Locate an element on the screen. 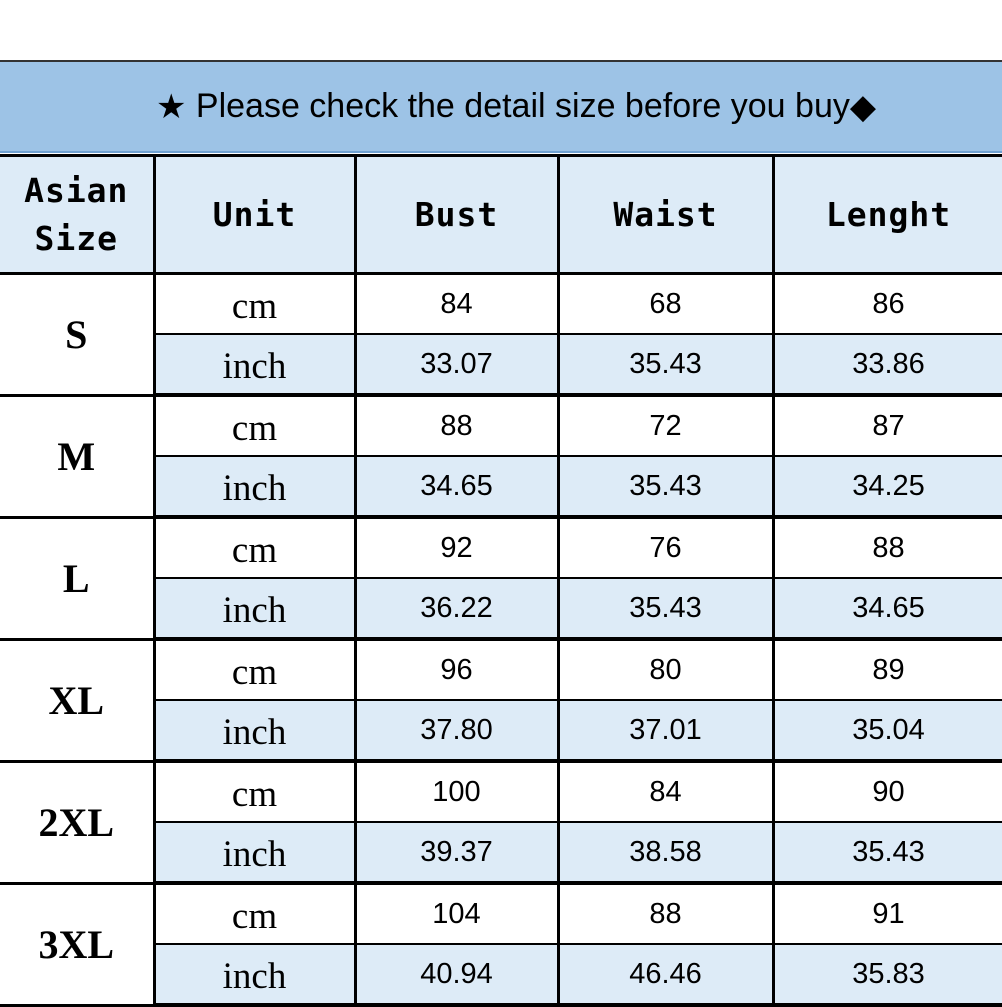  header-length: Lenght is located at coordinates (886, 214).